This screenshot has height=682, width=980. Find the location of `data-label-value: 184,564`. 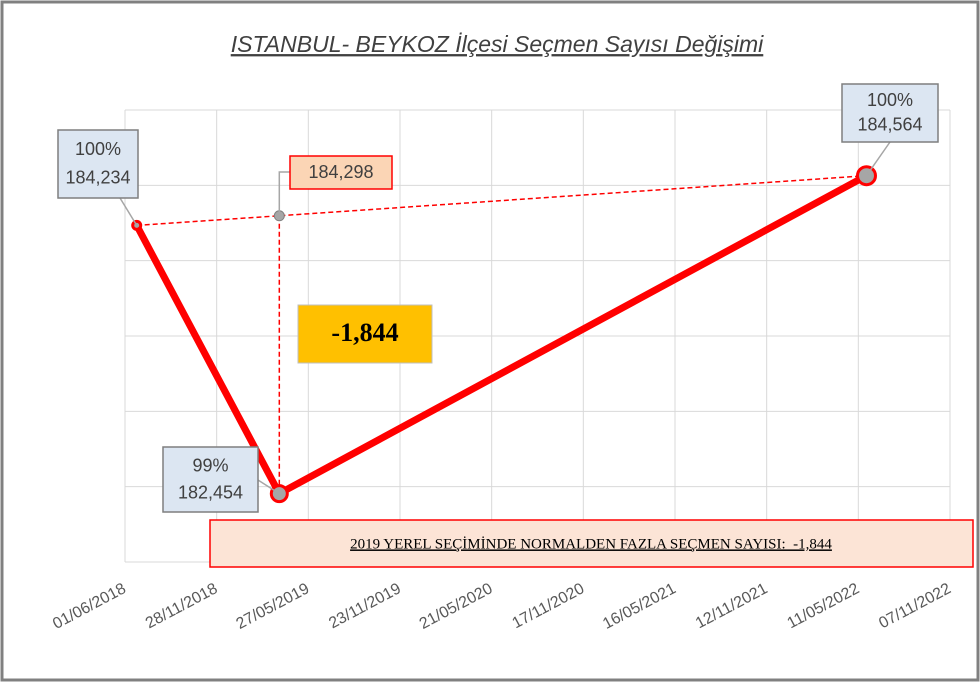

data-label-value: 184,564 is located at coordinates (889, 125).